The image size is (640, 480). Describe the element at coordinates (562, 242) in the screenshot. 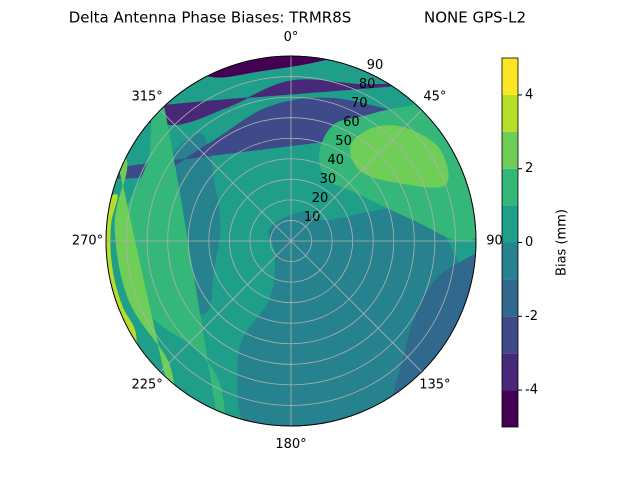

I see `colorbar-label: Bias (mm)` at that location.